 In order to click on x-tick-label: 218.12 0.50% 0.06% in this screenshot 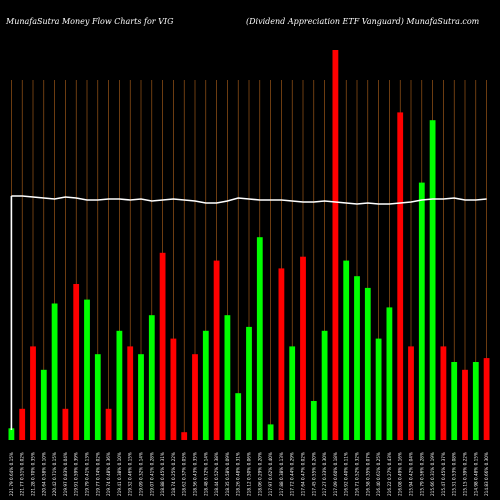, I will do `click(249, 474)`.